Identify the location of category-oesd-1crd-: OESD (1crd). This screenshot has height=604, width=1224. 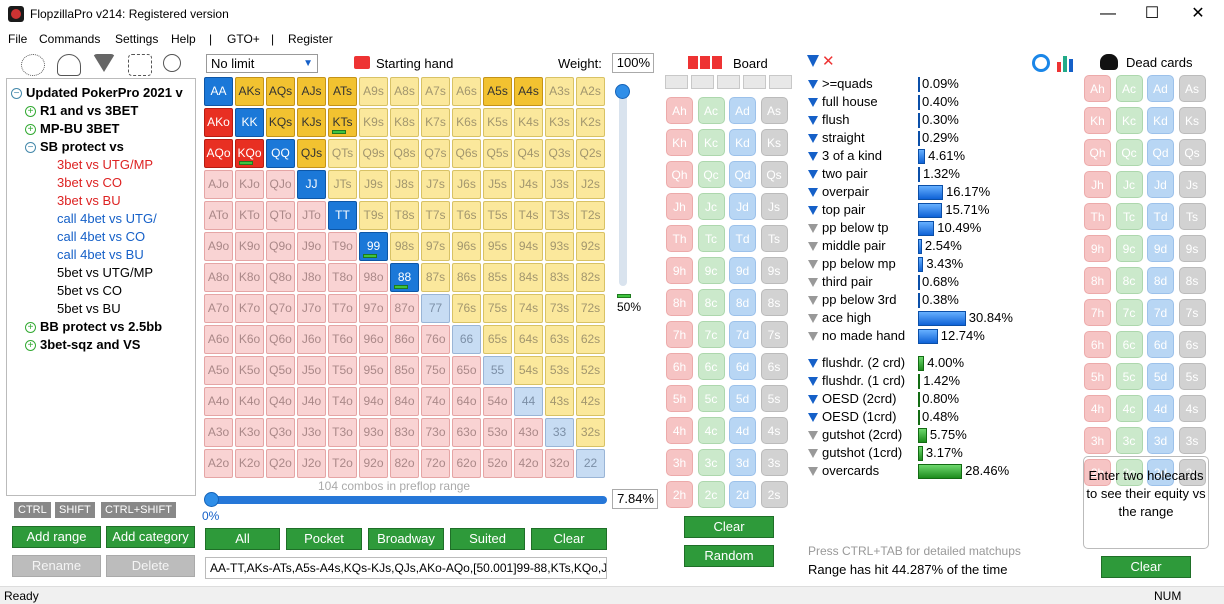
(852, 416).